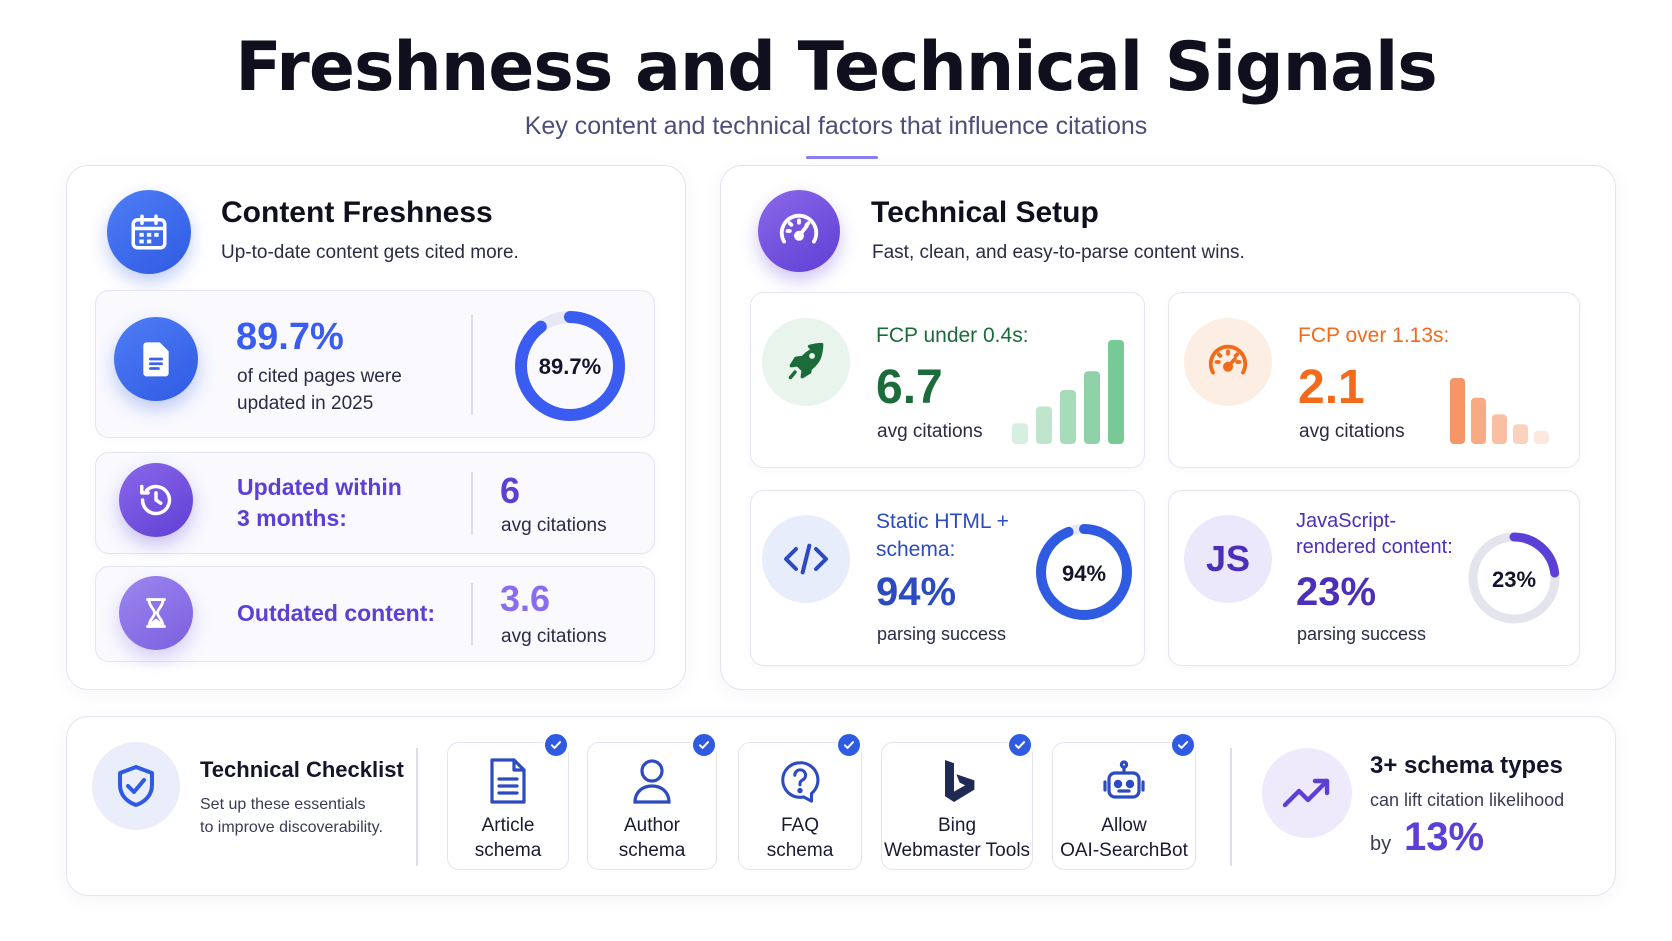  I want to click on checklist-item-author-schema: Author schema, so click(652, 801).